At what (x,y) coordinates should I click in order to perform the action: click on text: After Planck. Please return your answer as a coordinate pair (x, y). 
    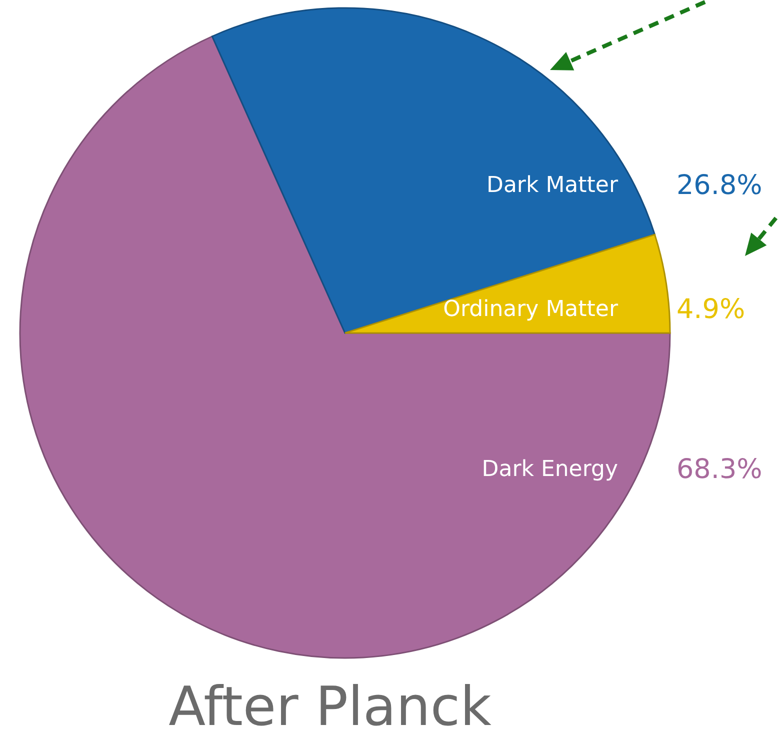
    Looking at the image, I should click on (330, 704).